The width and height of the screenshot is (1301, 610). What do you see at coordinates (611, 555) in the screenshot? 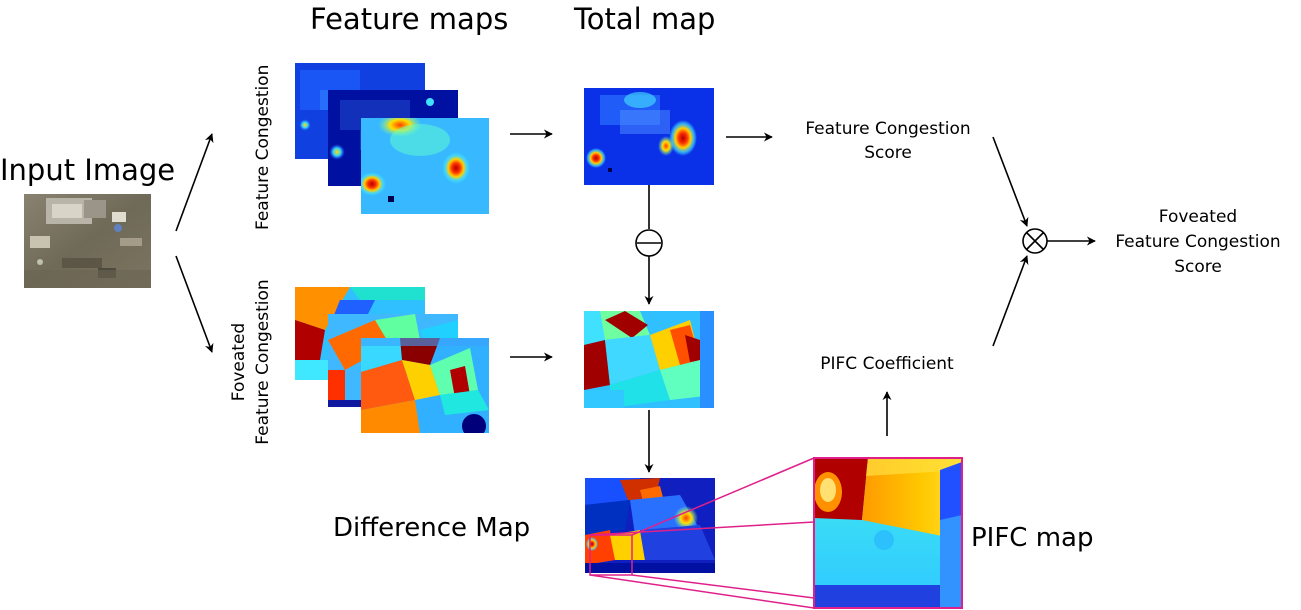
I see `zoom-source-box` at bounding box center [611, 555].